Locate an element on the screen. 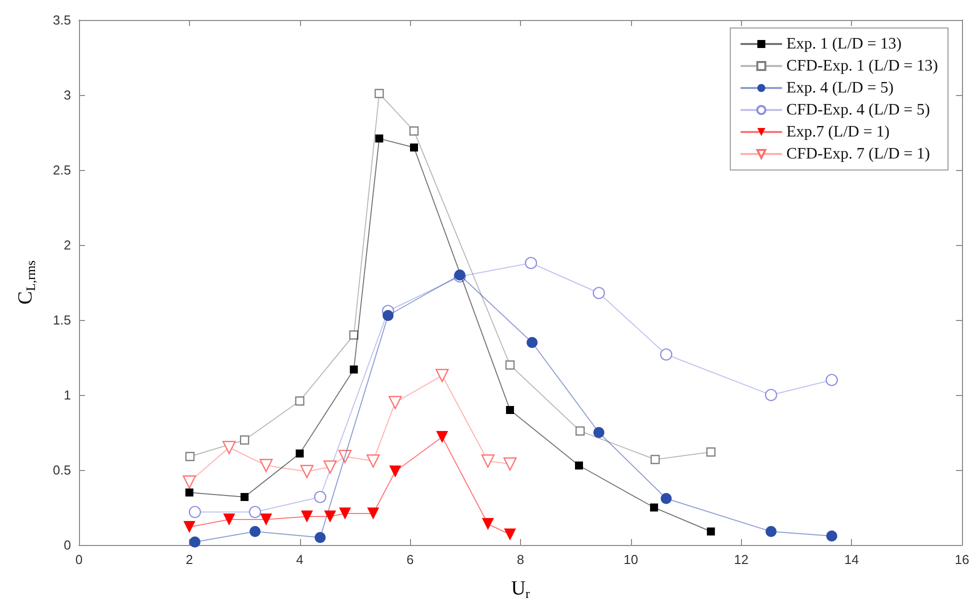 The image size is (976, 605). x-tick-label: 10 is located at coordinates (631, 559).